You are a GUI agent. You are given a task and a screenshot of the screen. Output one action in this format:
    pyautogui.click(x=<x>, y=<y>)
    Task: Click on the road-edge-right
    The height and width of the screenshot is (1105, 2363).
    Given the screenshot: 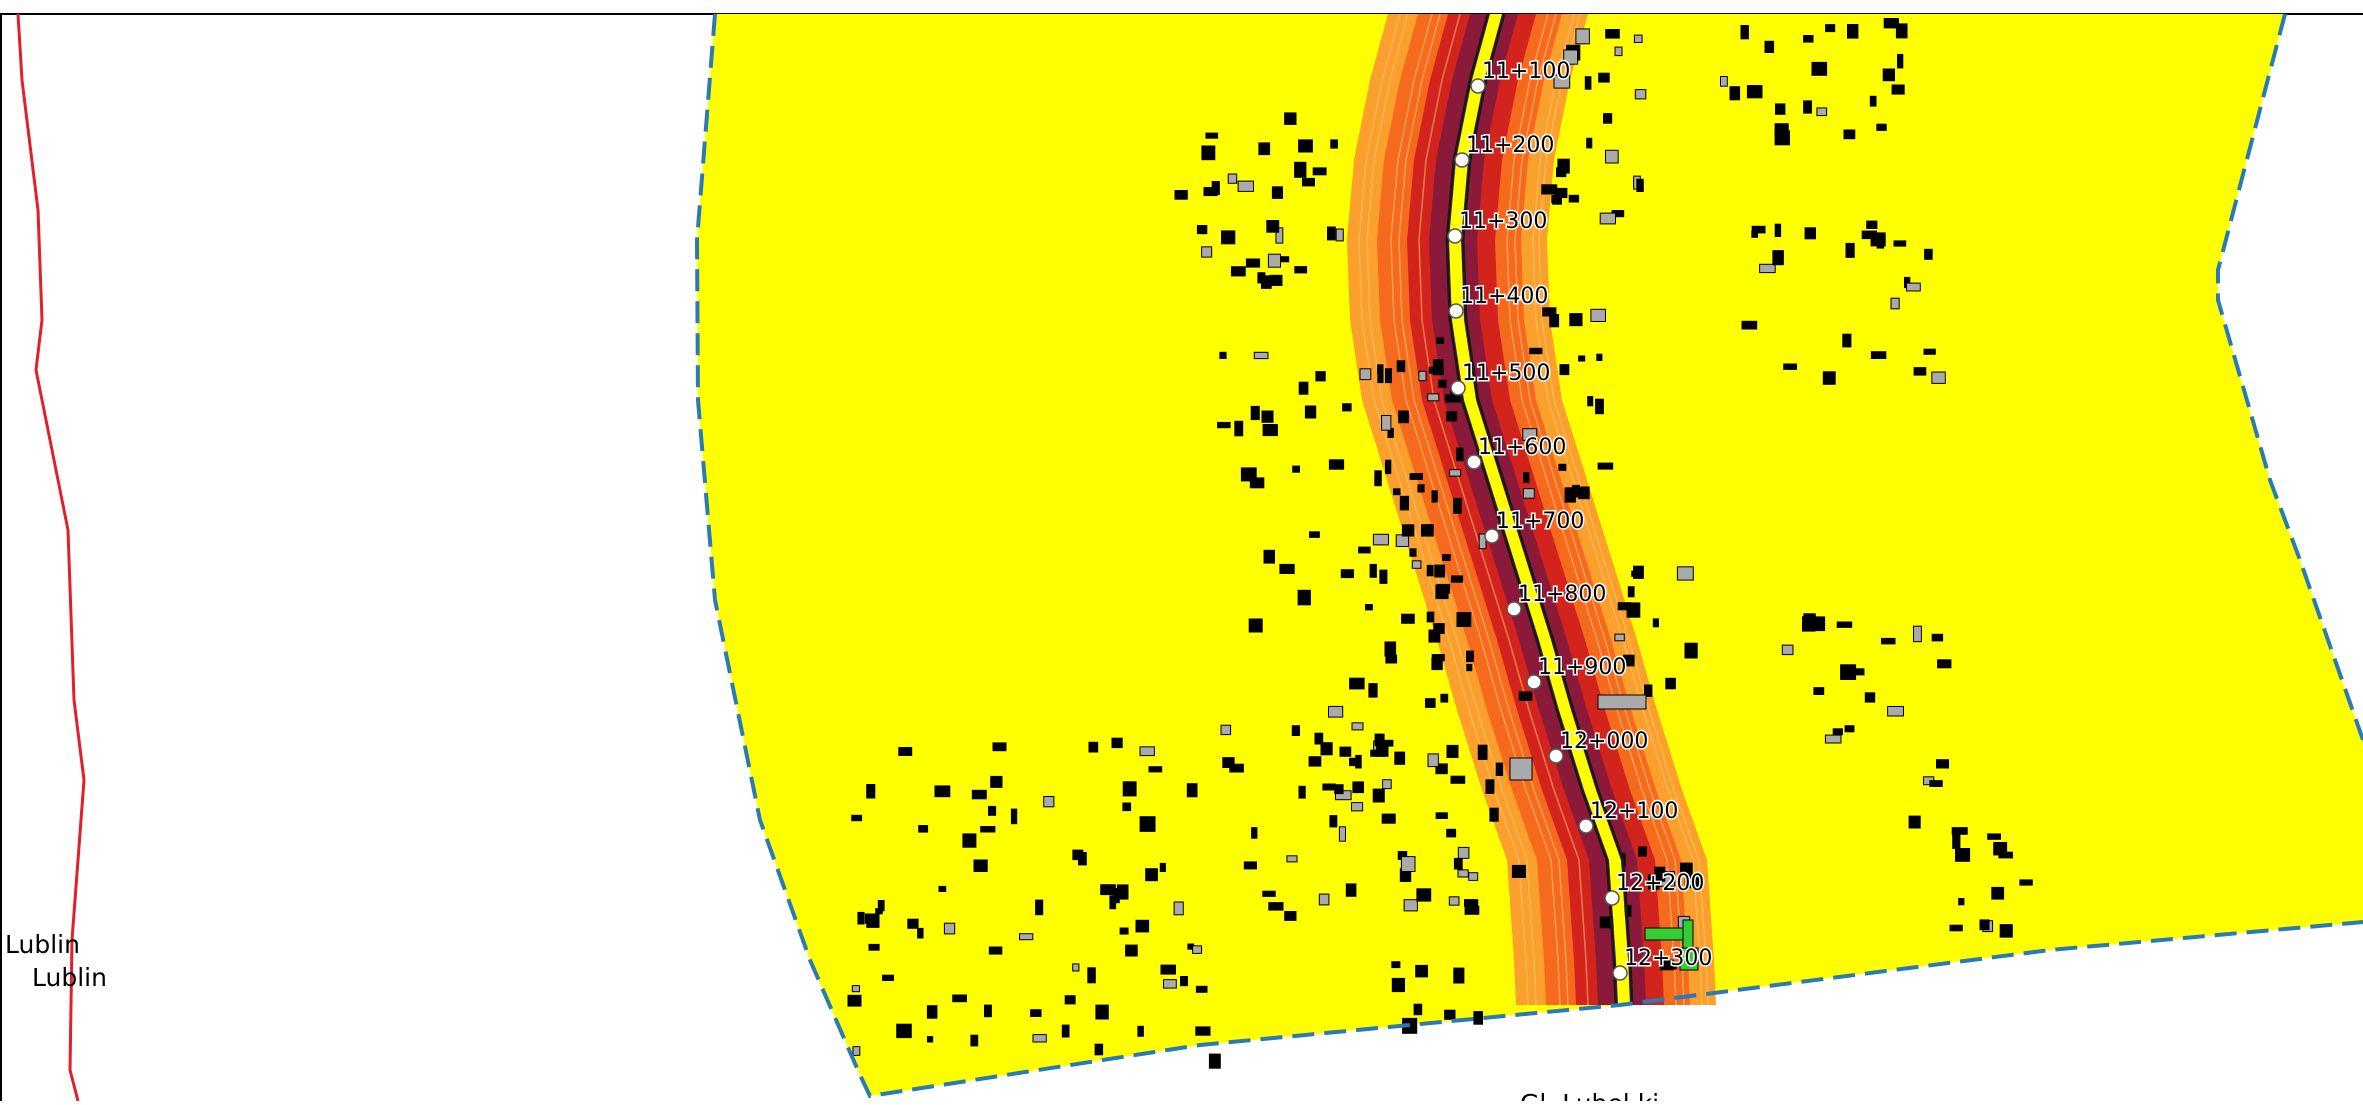 What is the action you would take?
    pyautogui.click(x=1547, y=509)
    